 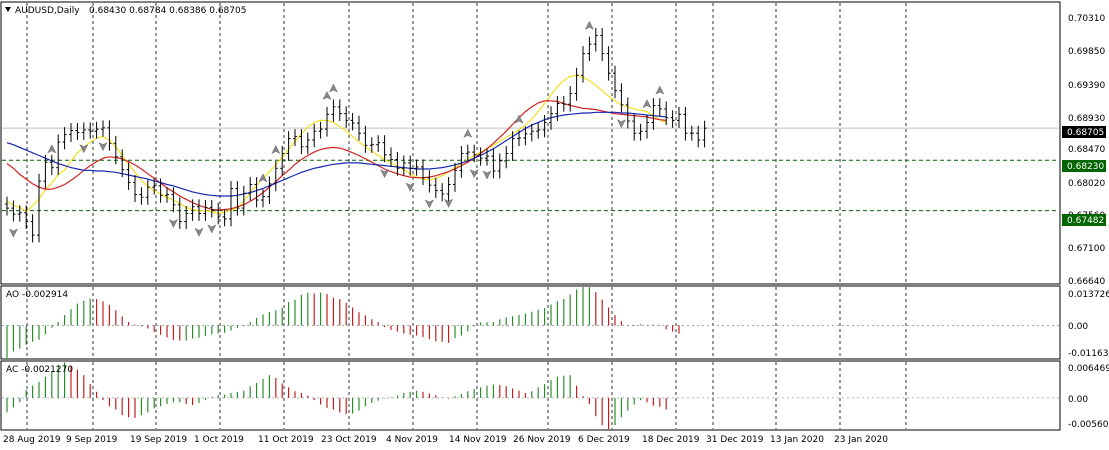 I want to click on date-tick: 6 Dec 2019, so click(x=604, y=440).